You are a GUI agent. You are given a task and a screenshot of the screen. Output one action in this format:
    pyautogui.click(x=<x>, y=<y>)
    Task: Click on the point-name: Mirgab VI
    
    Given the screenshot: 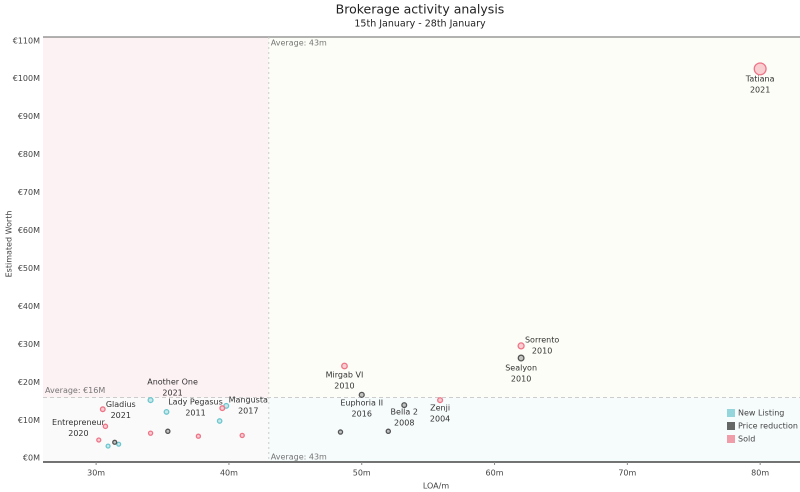 What is the action you would take?
    pyautogui.click(x=345, y=374)
    